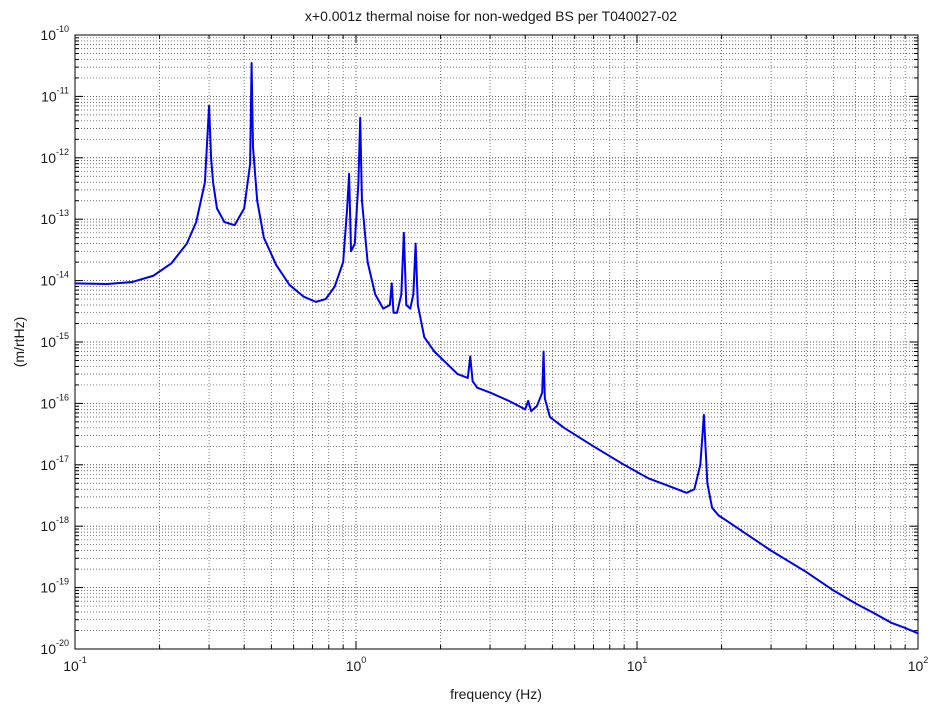 The image size is (932, 709). Describe the element at coordinates (19, 342) in the screenshot. I see `y-axis-label: (m/rtHz)` at that location.